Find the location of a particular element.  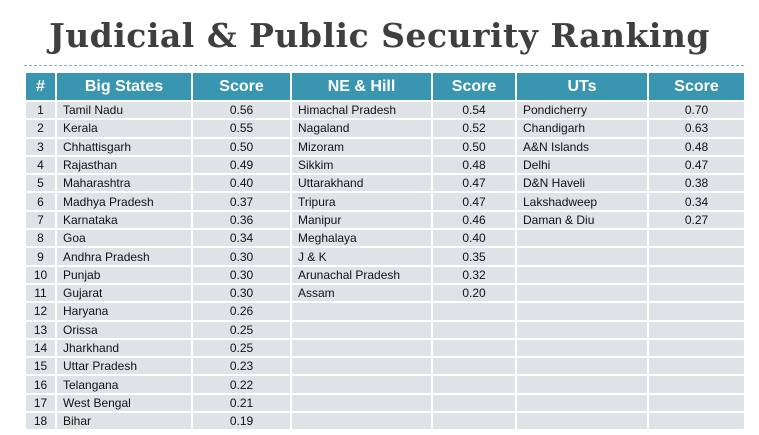

ne-state-name: Assam is located at coordinates (361, 293).